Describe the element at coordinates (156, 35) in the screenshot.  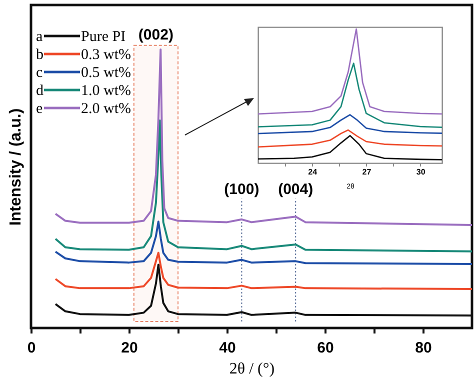
I see `band-label: (002)` at that location.